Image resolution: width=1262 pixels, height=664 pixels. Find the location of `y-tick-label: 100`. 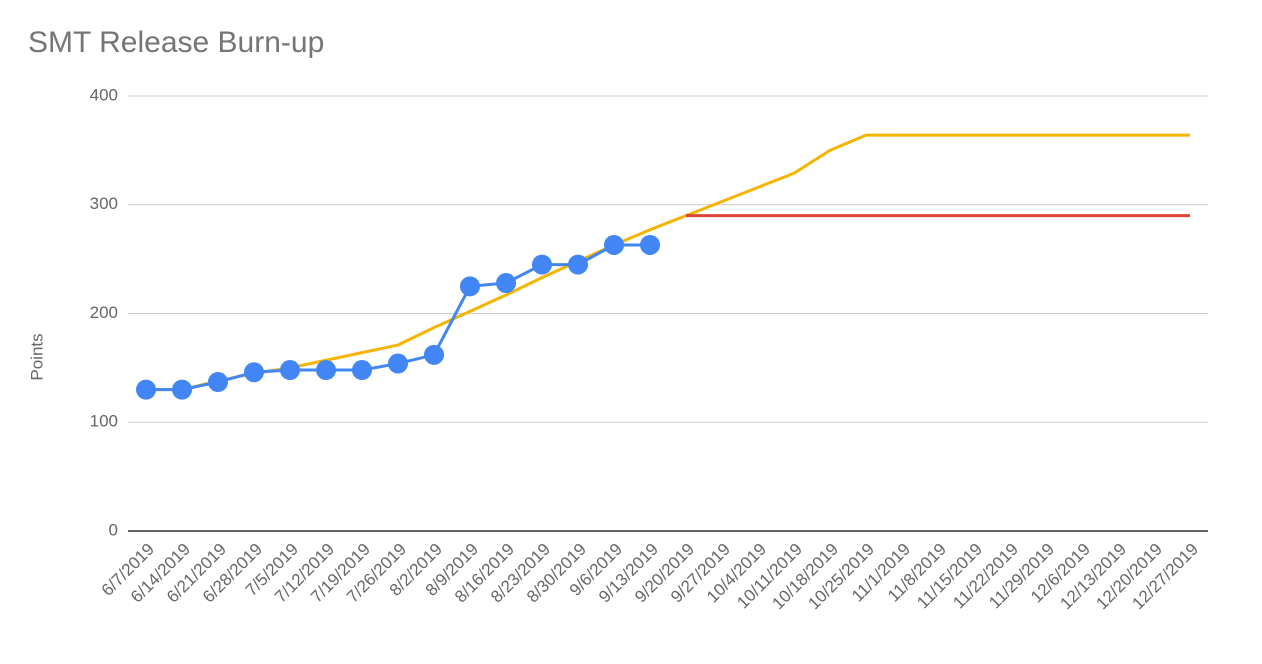

y-tick-label: 100 is located at coordinates (104, 421).